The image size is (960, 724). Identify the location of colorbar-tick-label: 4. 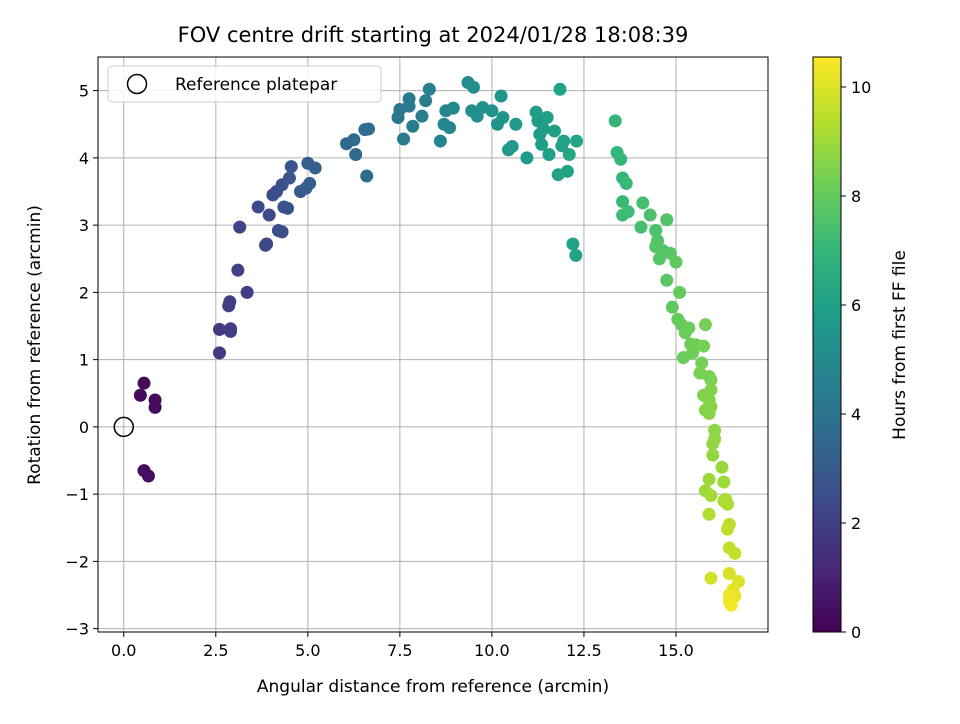
(856, 414).